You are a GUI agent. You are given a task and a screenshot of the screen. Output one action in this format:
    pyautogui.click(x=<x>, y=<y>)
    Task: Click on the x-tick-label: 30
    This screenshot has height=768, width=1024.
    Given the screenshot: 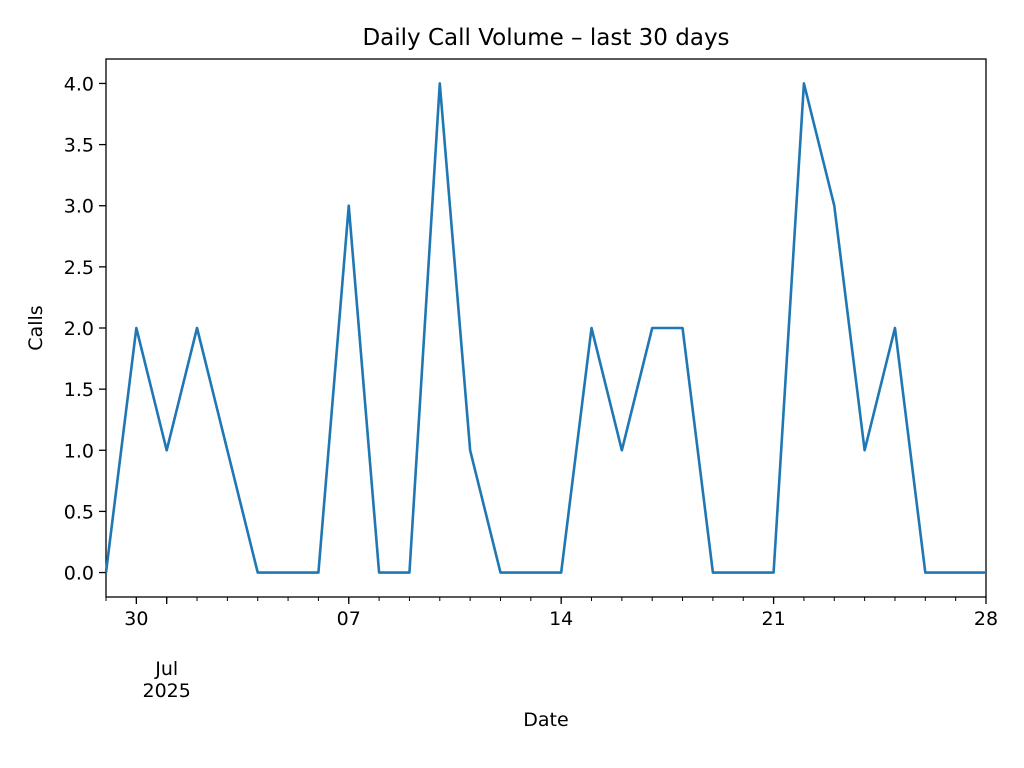 What is the action you would take?
    pyautogui.click(x=136, y=619)
    